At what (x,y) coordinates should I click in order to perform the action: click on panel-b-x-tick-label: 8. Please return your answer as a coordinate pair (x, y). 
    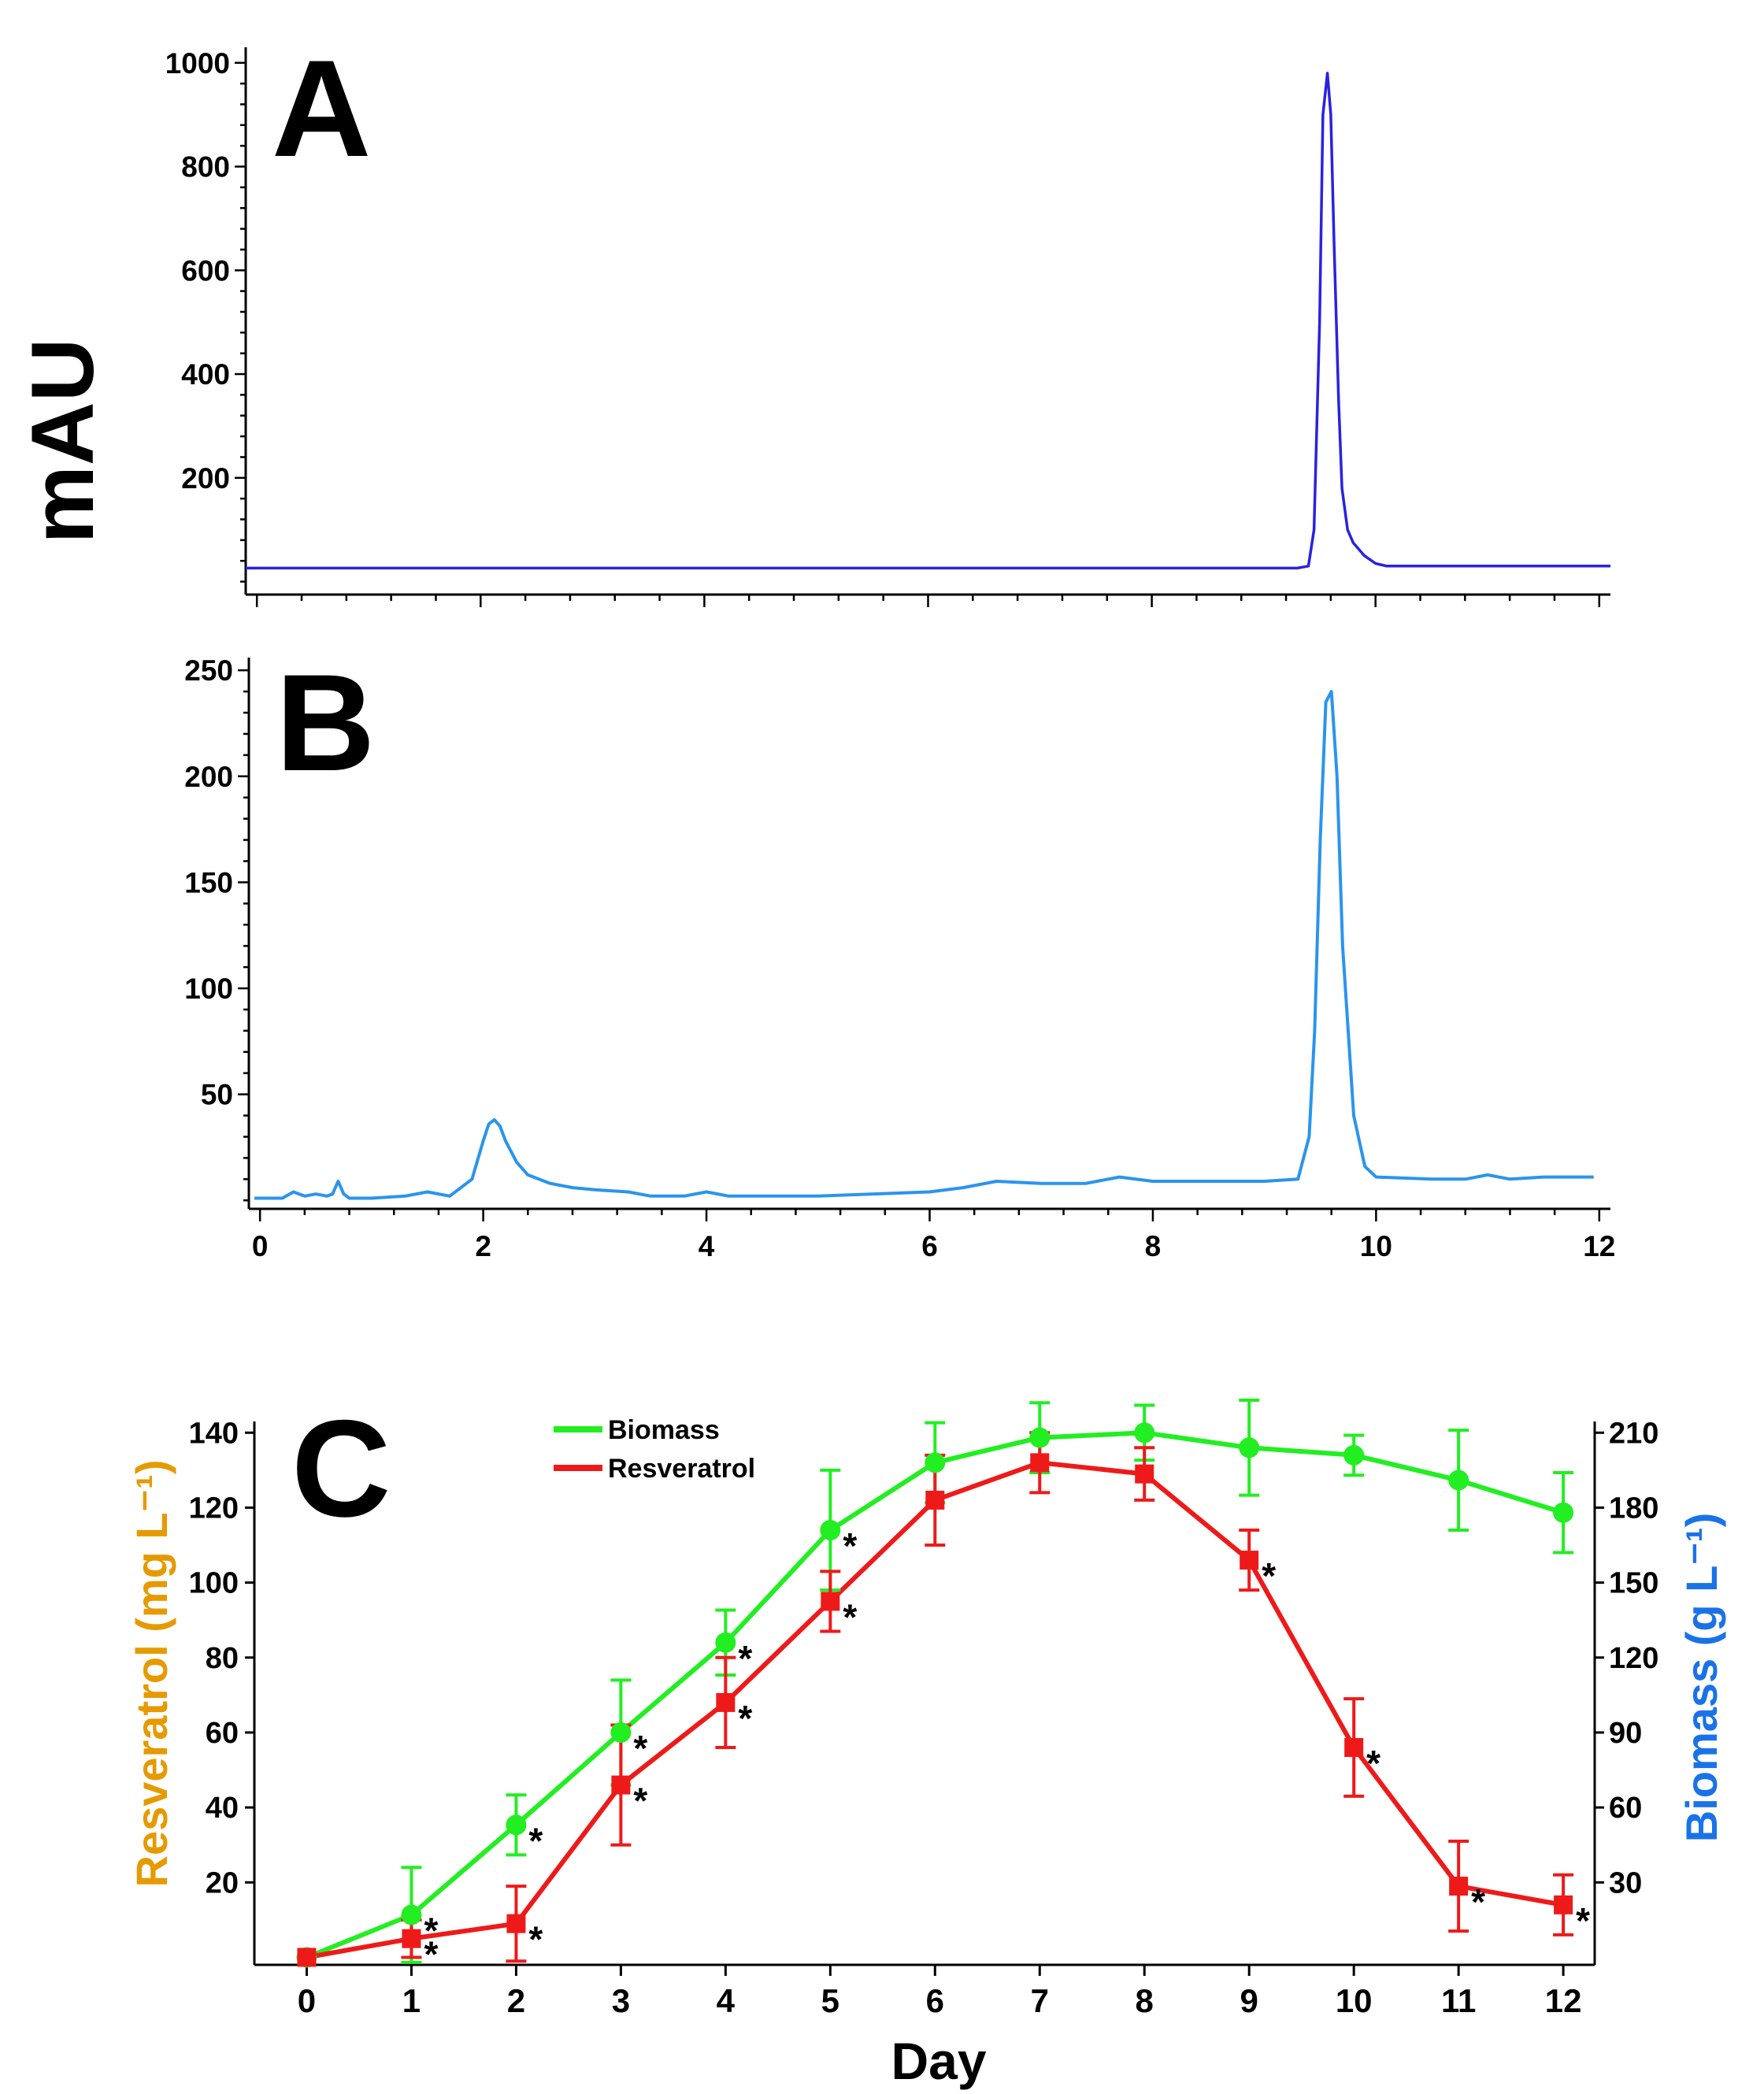
    Looking at the image, I should click on (1153, 1246).